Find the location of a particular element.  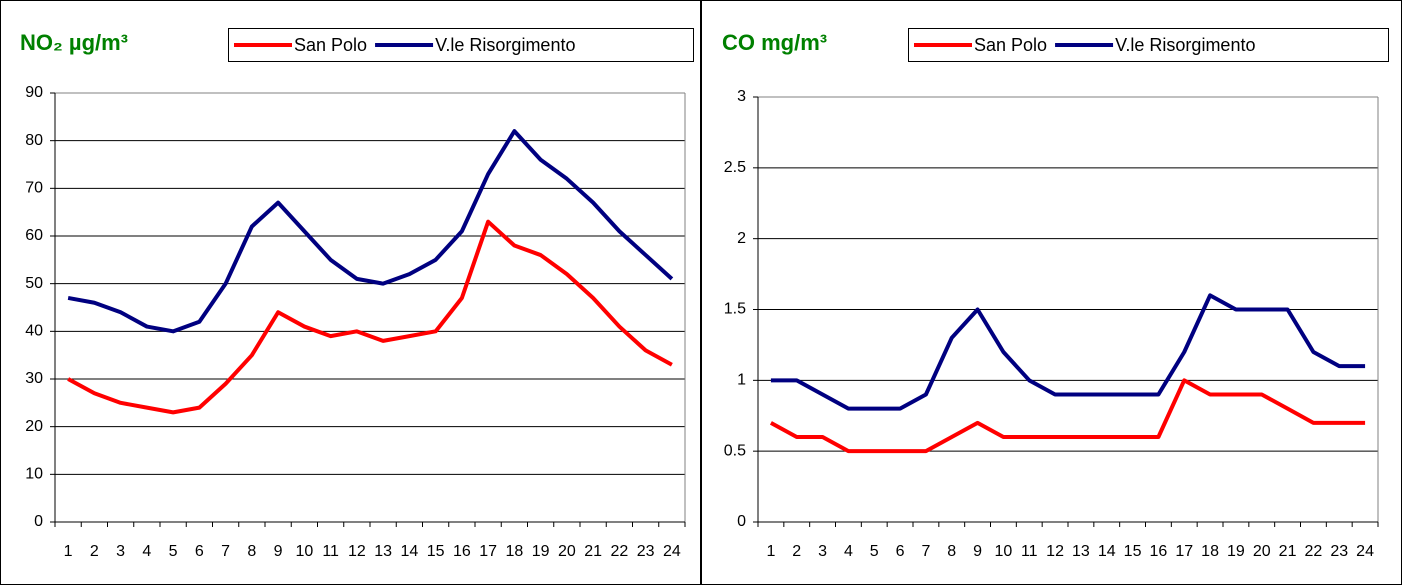

y-tick-label: 1 is located at coordinates (741, 380).